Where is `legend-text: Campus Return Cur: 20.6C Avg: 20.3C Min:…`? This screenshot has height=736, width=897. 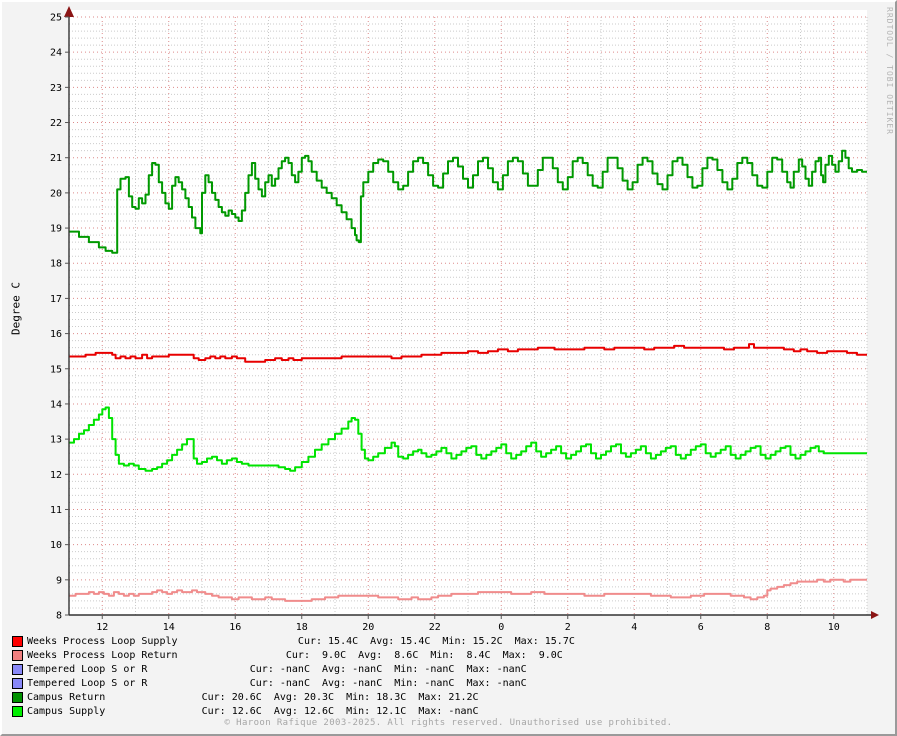 legend-text: Campus Return Cur: 20.6C Avg: 20.3C Min:… is located at coordinates (253, 697).